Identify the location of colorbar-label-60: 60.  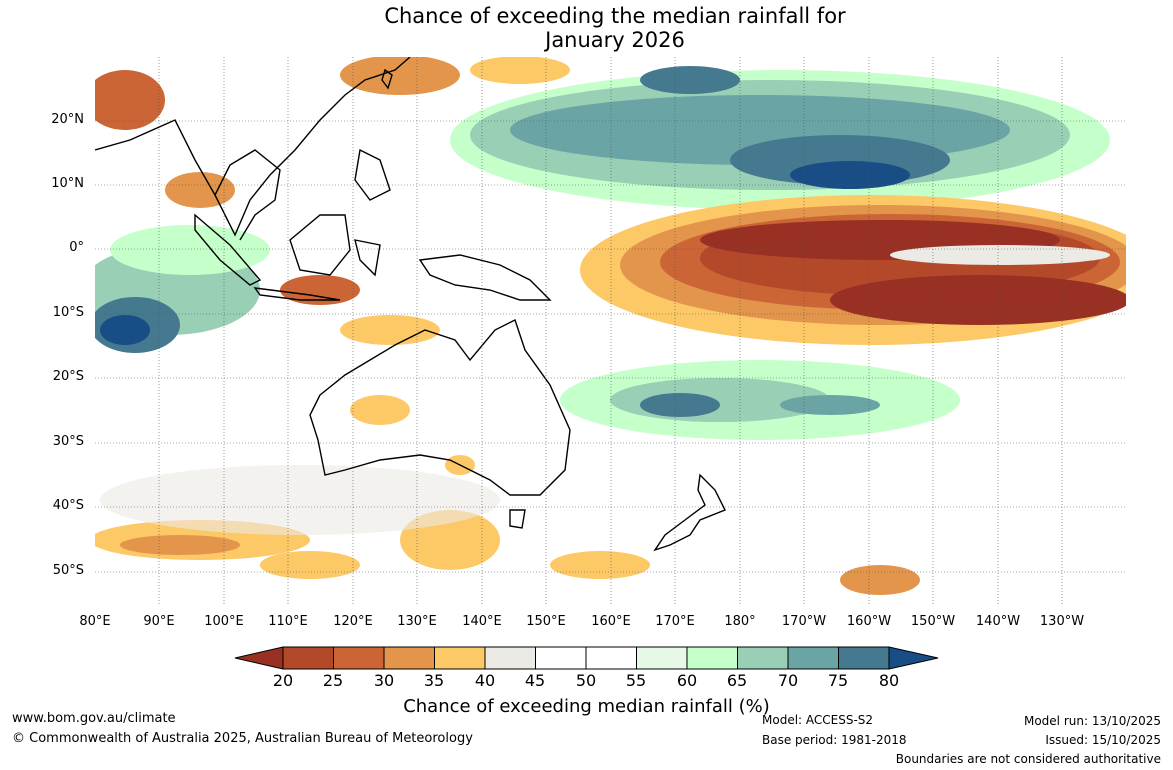
(687, 680).